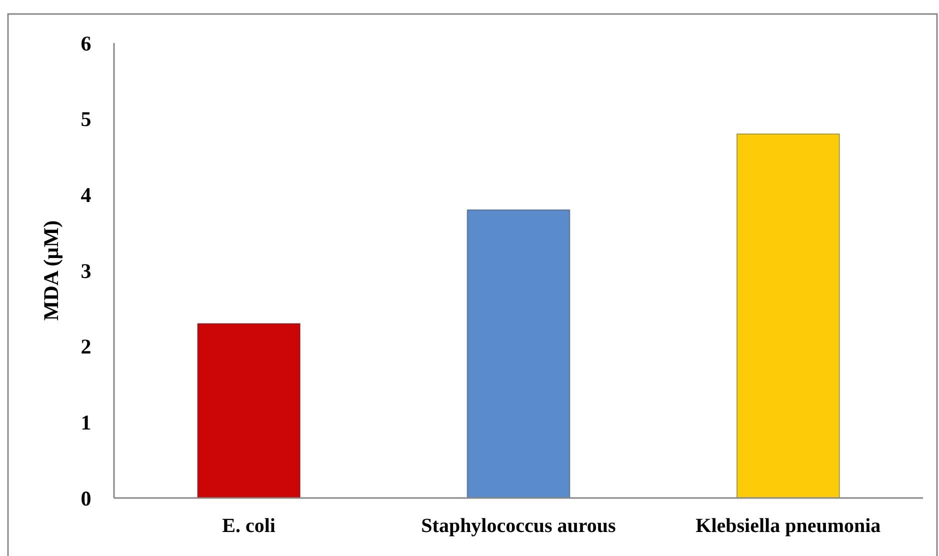  What do you see at coordinates (86, 346) in the screenshot?
I see `y-tick-label: 2` at bounding box center [86, 346].